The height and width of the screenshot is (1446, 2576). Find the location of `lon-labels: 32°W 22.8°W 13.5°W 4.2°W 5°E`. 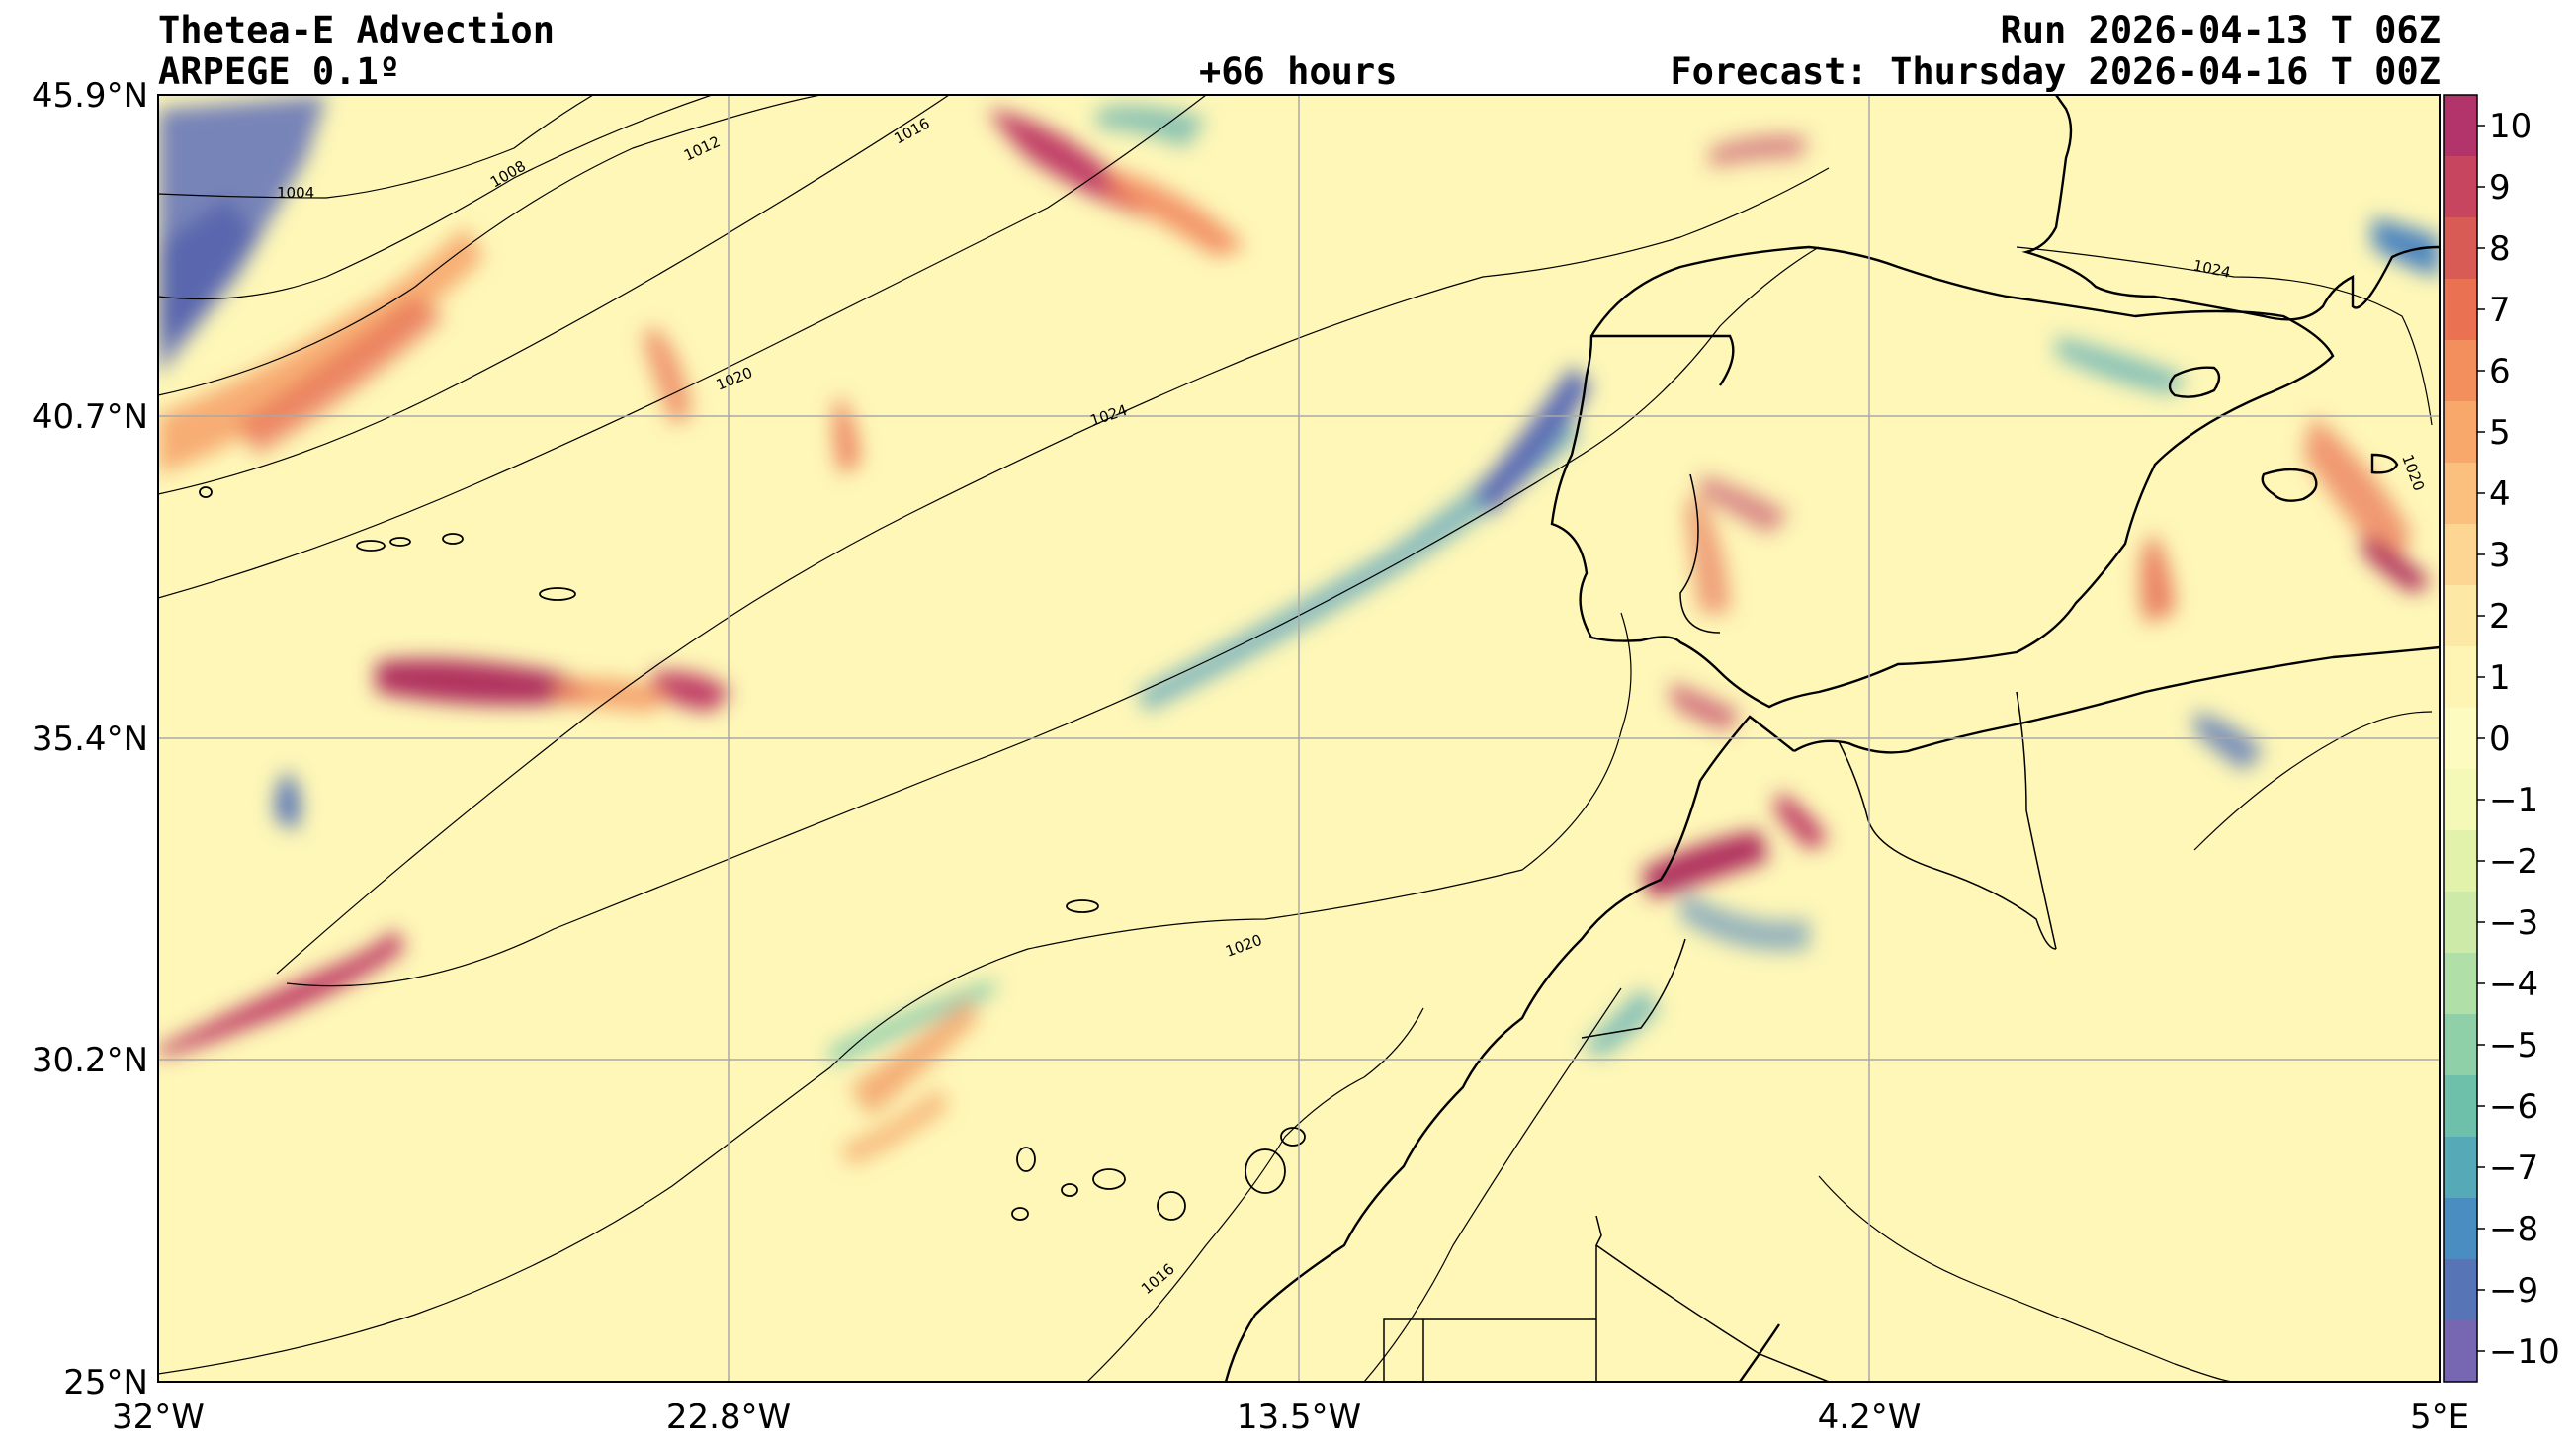

lon-labels: 32°W 22.8°W 13.5°W 4.2°W 5°E is located at coordinates (1290, 1417).